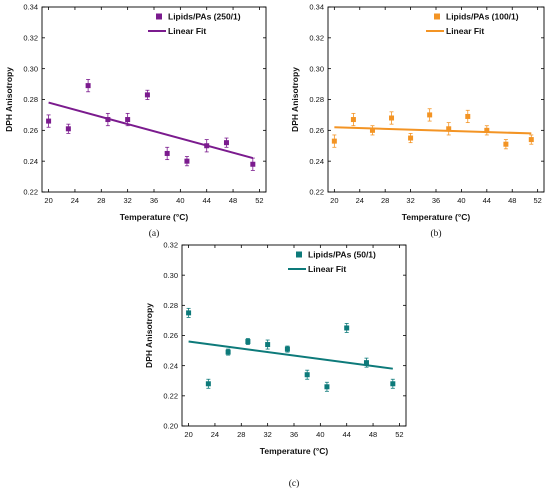 The width and height of the screenshot is (550, 491). Describe the element at coordinates (154, 233) in the screenshot. I see `panel-caption: (a)` at that location.